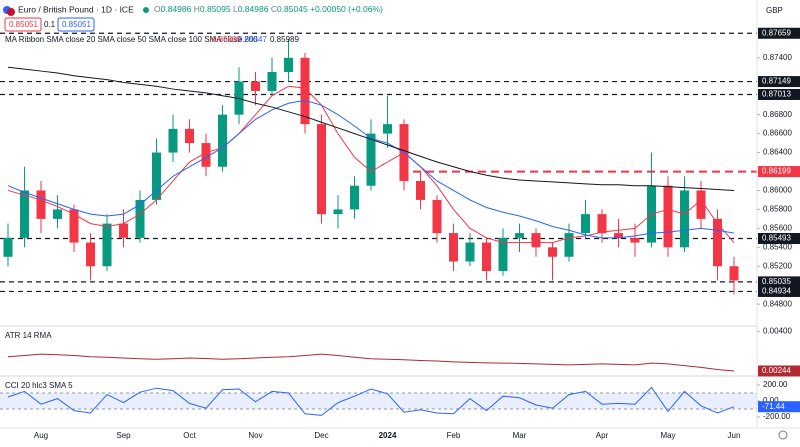  I want to click on x-tick-label: Mar, so click(520, 435).